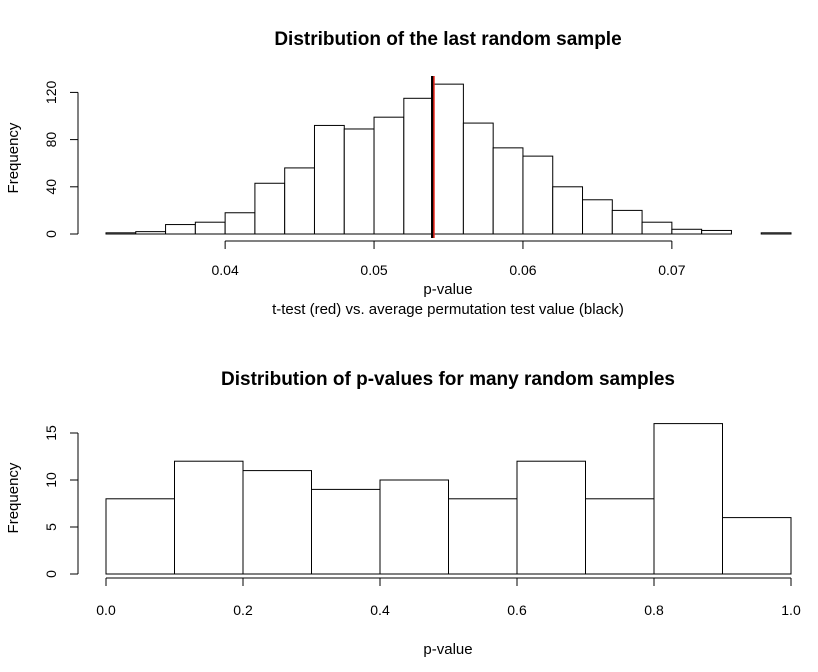 The image size is (818, 672). What do you see at coordinates (373, 270) in the screenshot?
I see `x-tick-label-last-sample-1: 0.05` at bounding box center [373, 270].